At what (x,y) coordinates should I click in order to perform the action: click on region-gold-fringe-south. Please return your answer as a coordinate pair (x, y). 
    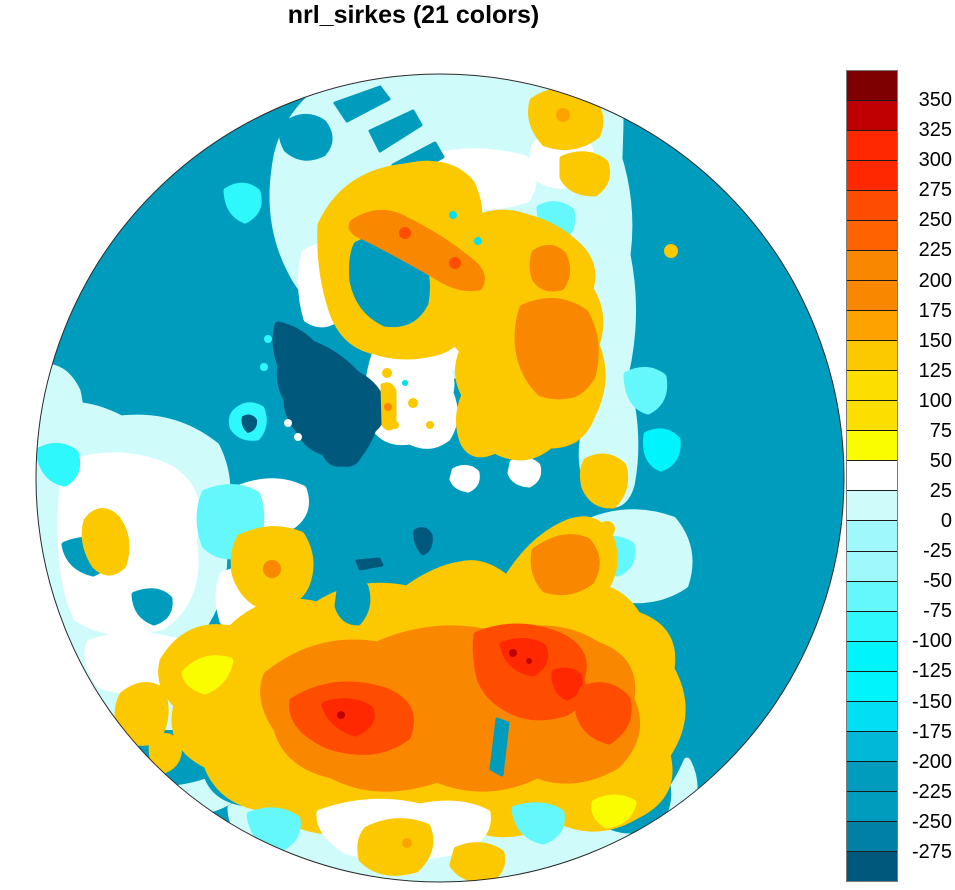
    Looking at the image, I should click on (553, 418).